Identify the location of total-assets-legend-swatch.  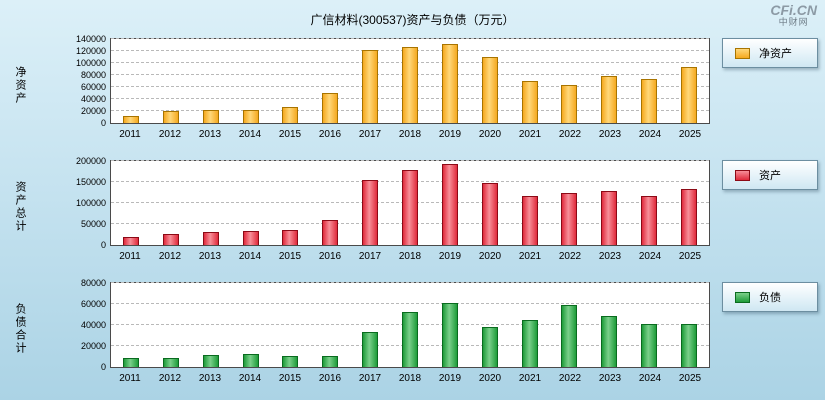
(742, 175).